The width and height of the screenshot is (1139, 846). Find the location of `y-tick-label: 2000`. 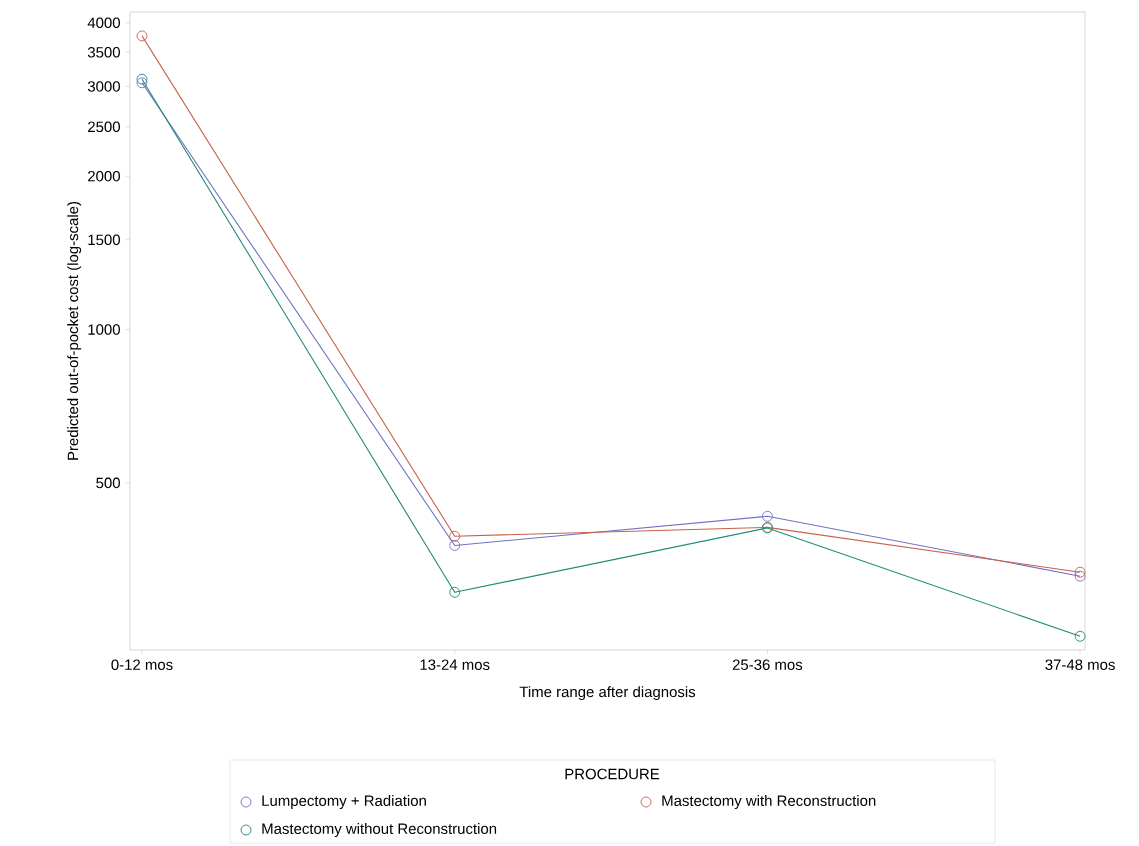

y-tick-label: 2000 is located at coordinates (104, 176).